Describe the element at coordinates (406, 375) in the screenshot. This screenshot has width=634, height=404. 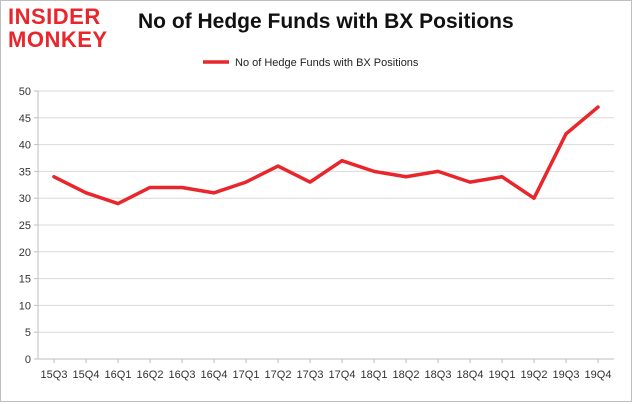
I see `x-tick-label: 18Q2` at that location.